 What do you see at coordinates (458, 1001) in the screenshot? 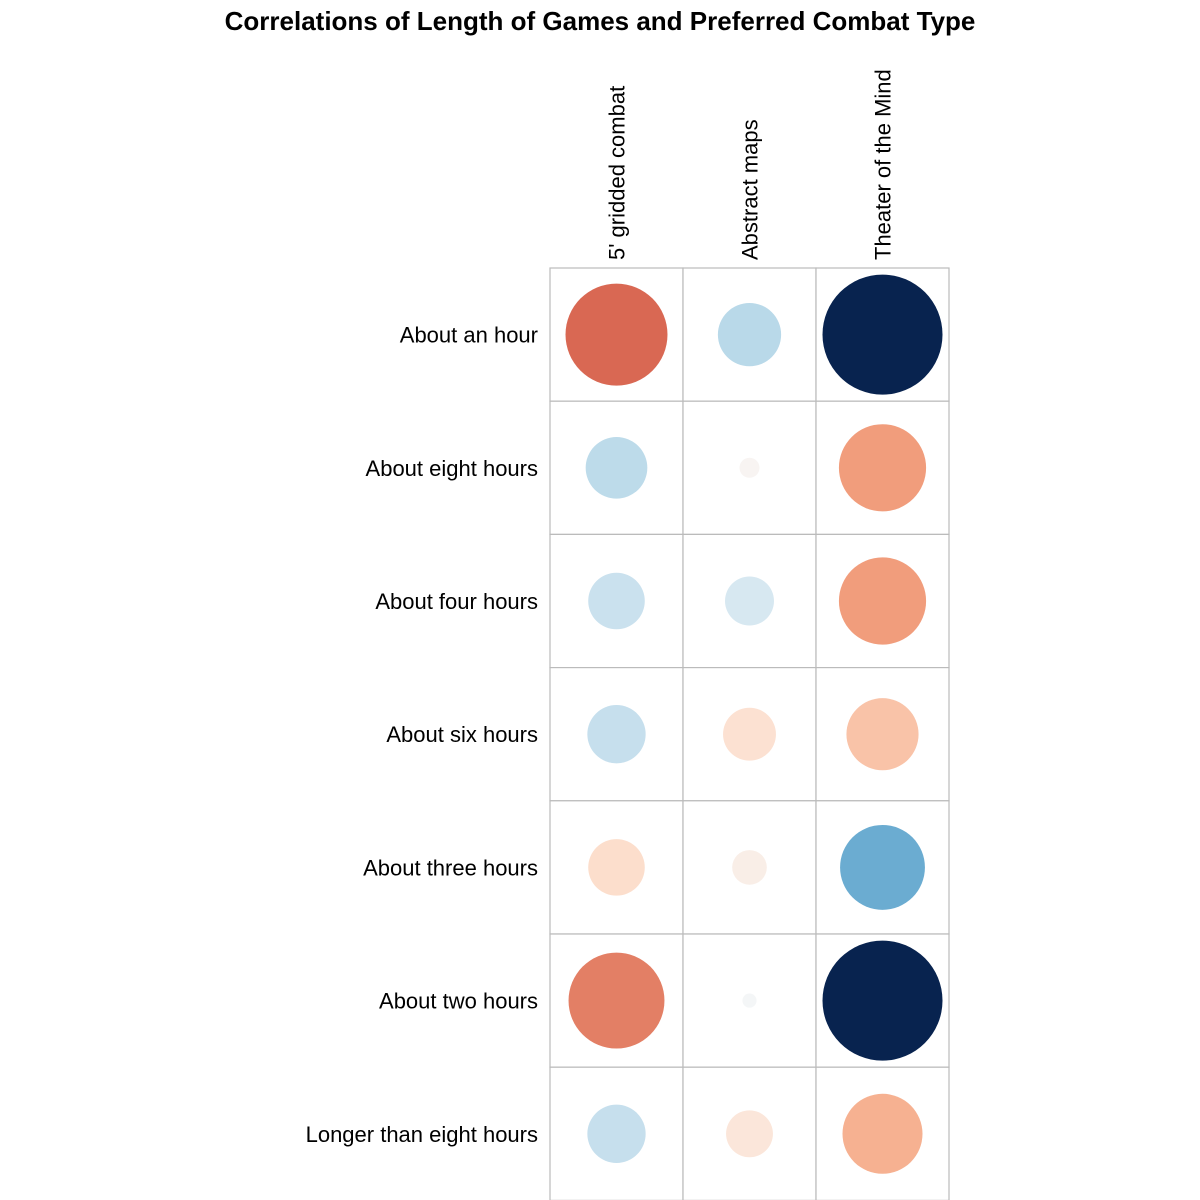
I see `row-label: About two hours` at bounding box center [458, 1001].